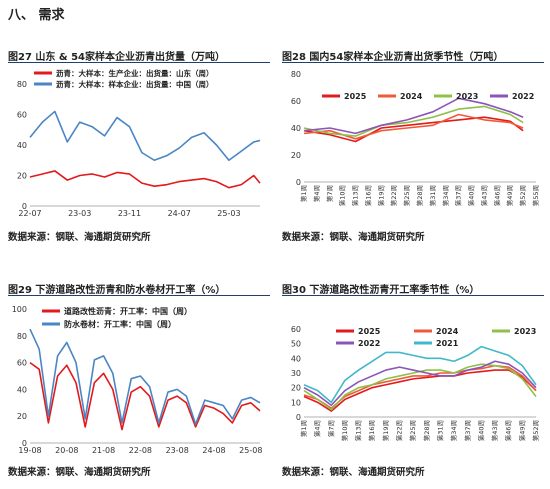 The height and width of the screenshot is (489, 550). I want to click on section-title: 八、 需求, so click(36, 15).